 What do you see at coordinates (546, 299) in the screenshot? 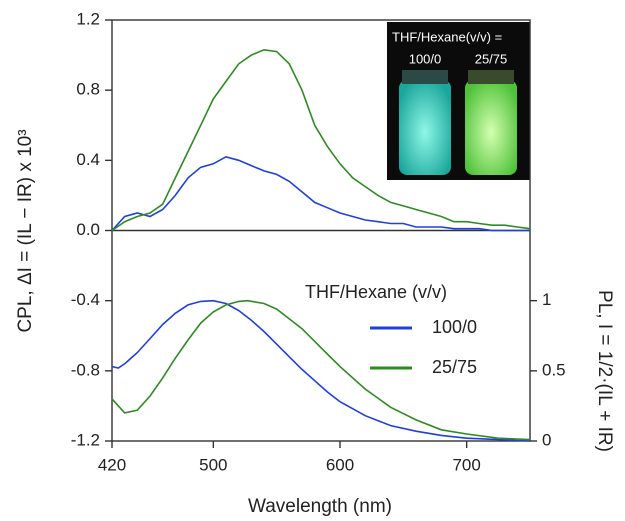
I see `y2-tick-label: 1` at bounding box center [546, 299].